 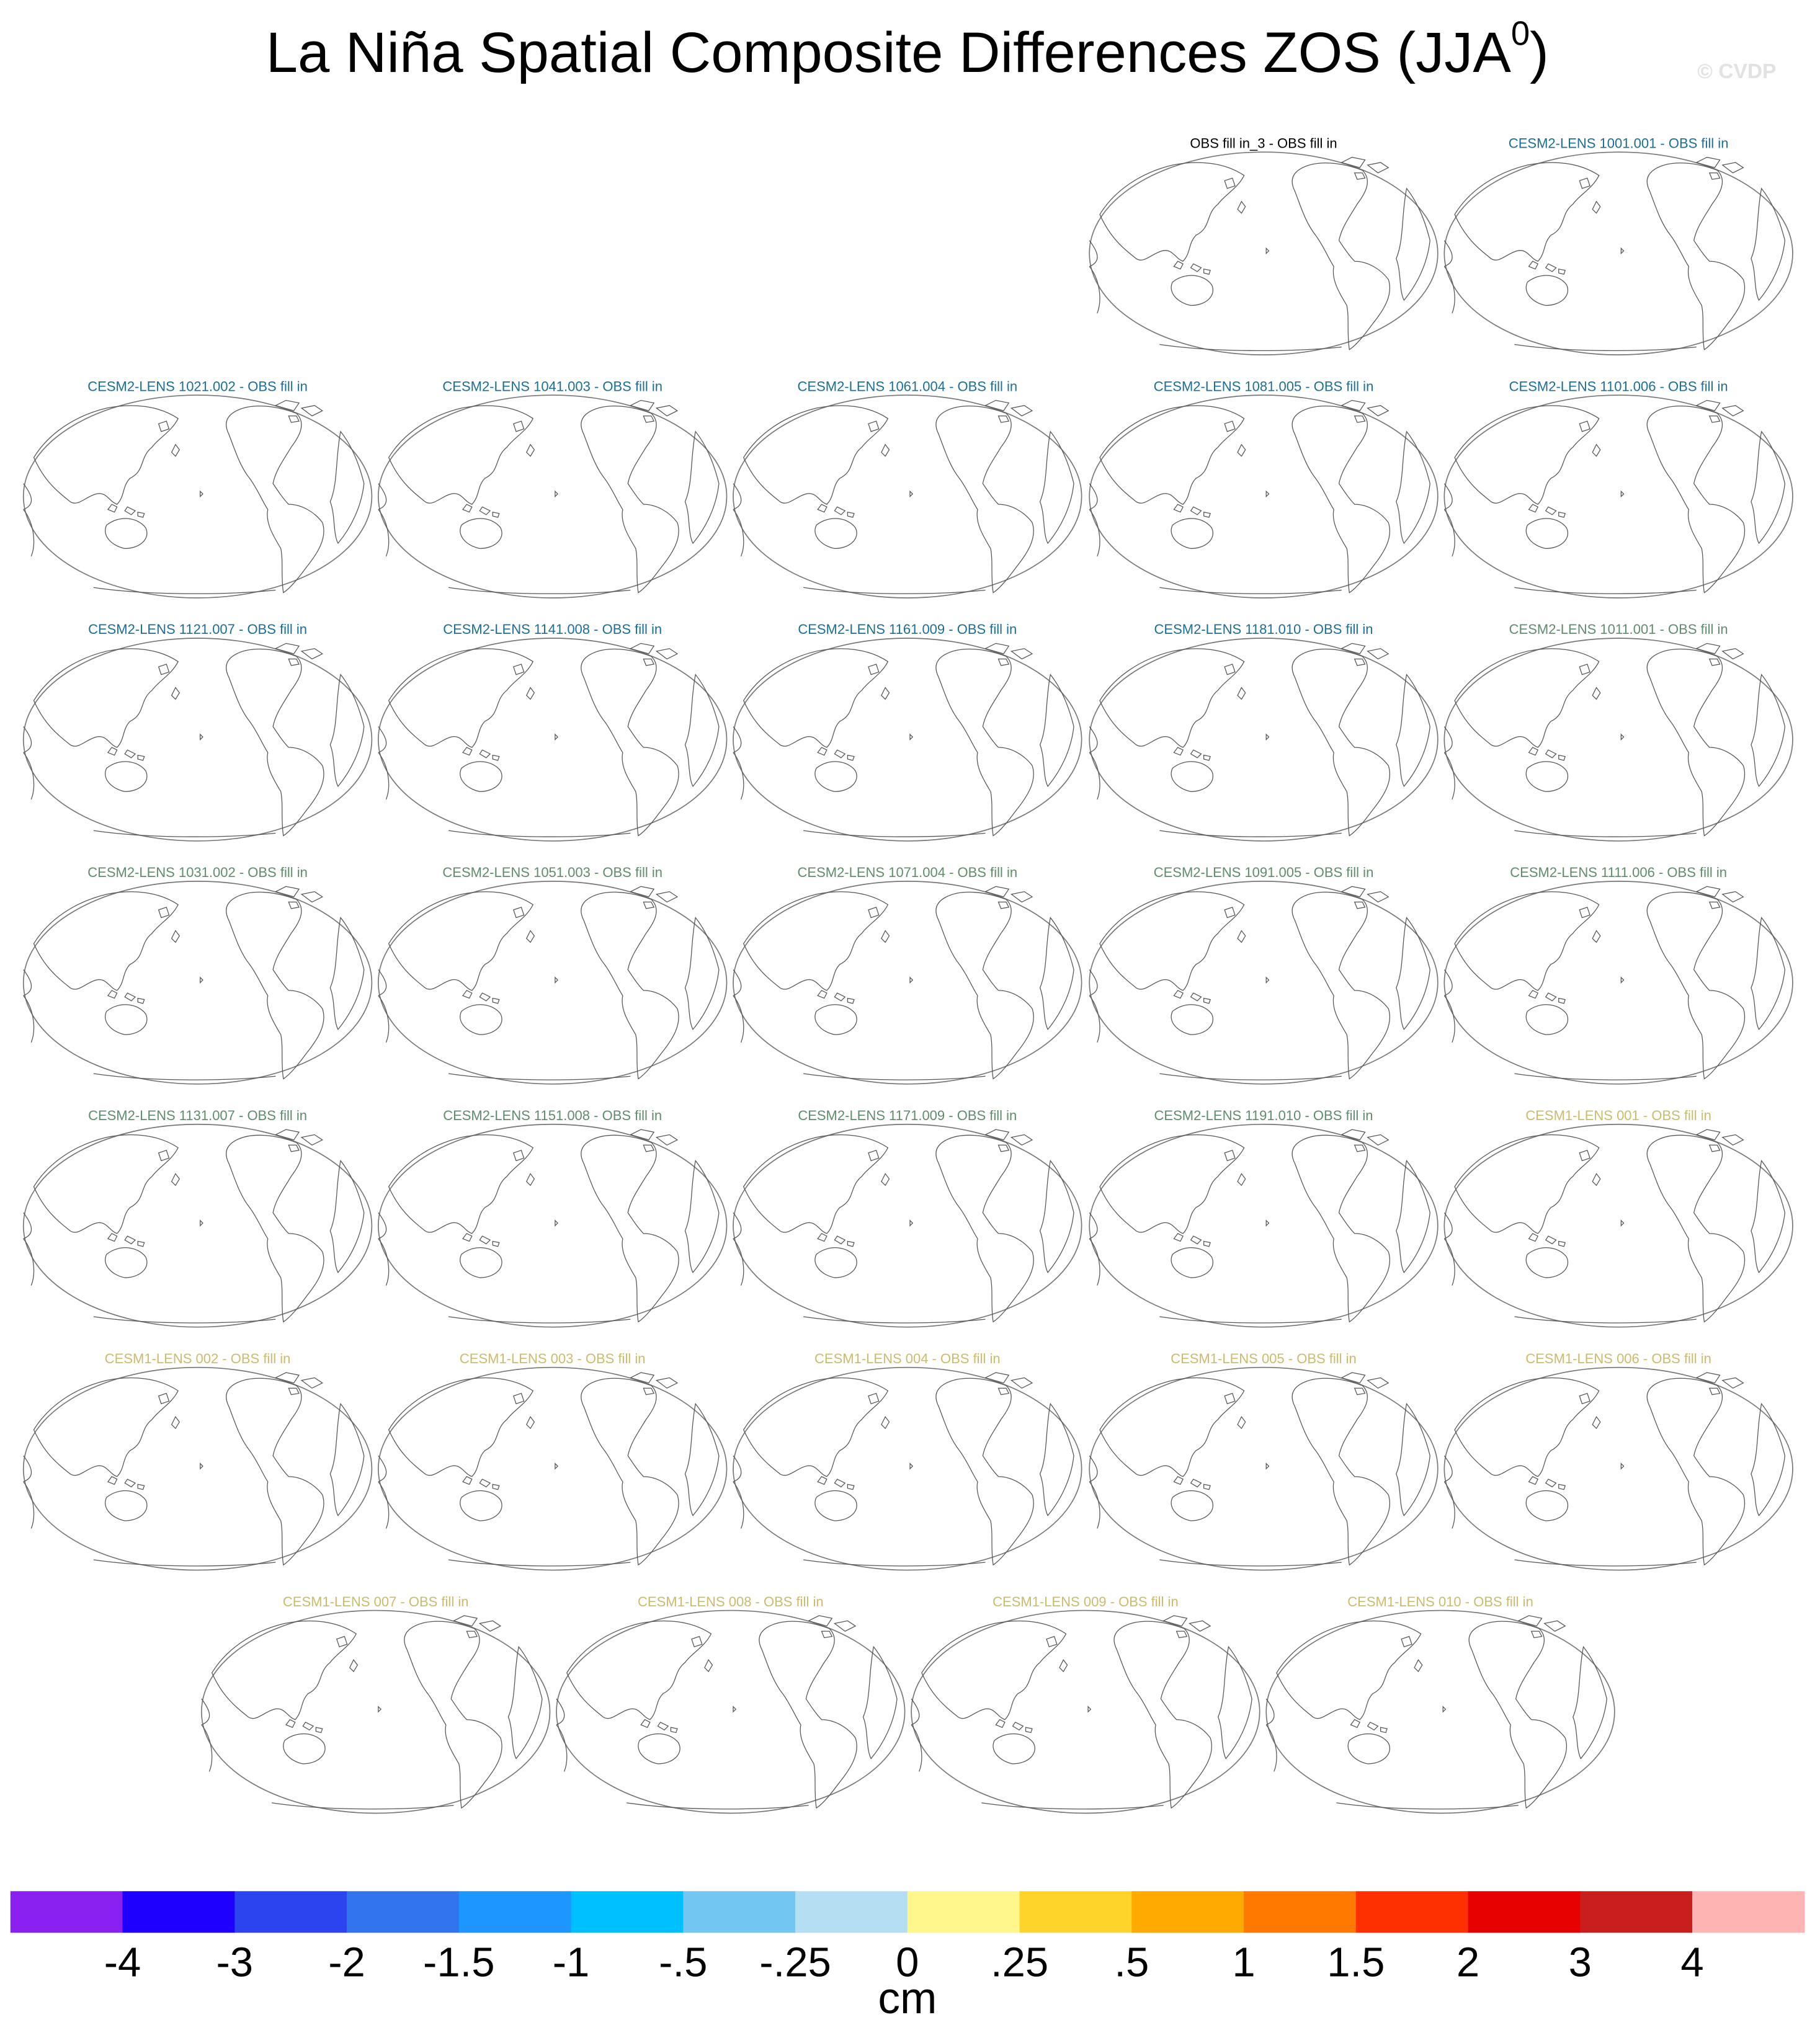 I want to click on copyright: © CVDP, so click(x=1737, y=71).